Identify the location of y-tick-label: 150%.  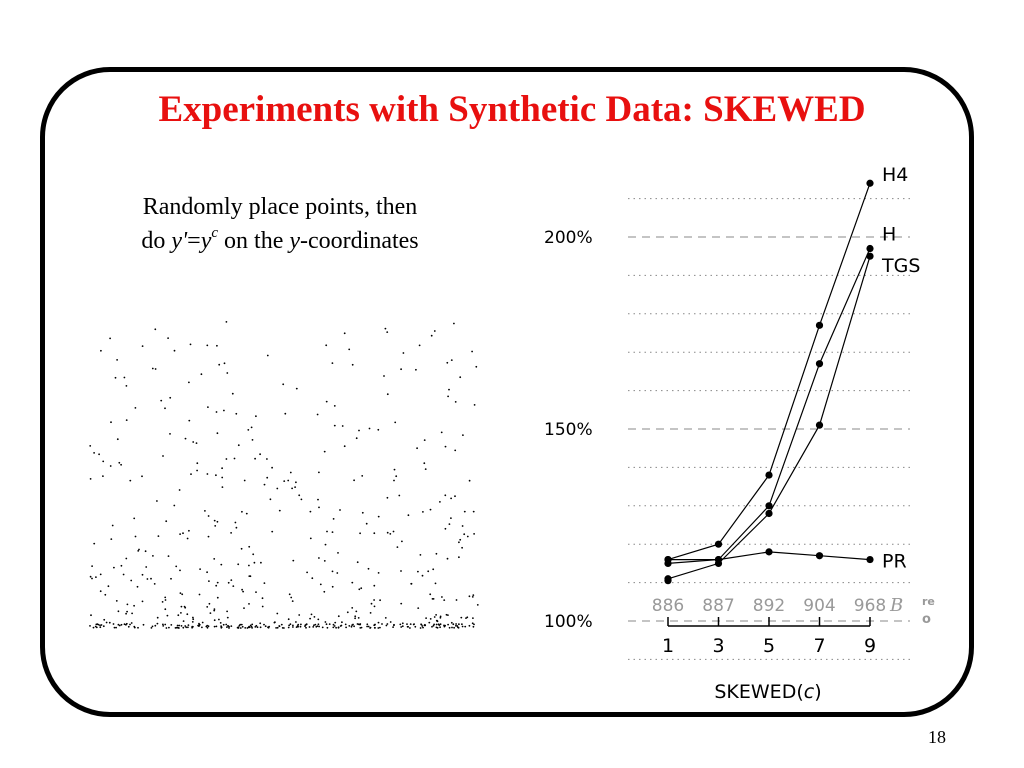
(568, 430).